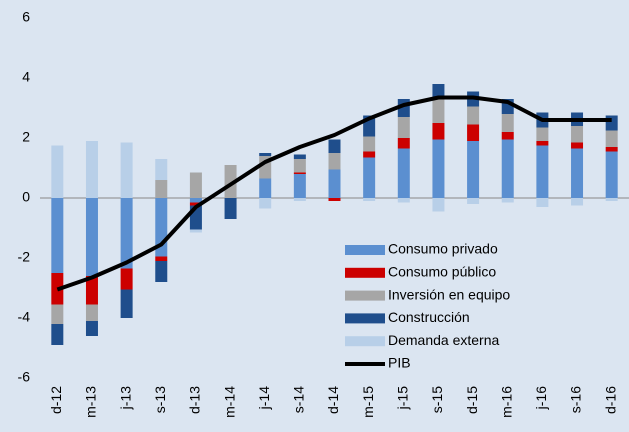 The width and height of the screenshot is (629, 432). What do you see at coordinates (264, 398) in the screenshot?
I see `x-tick-label: j-14` at bounding box center [264, 398].